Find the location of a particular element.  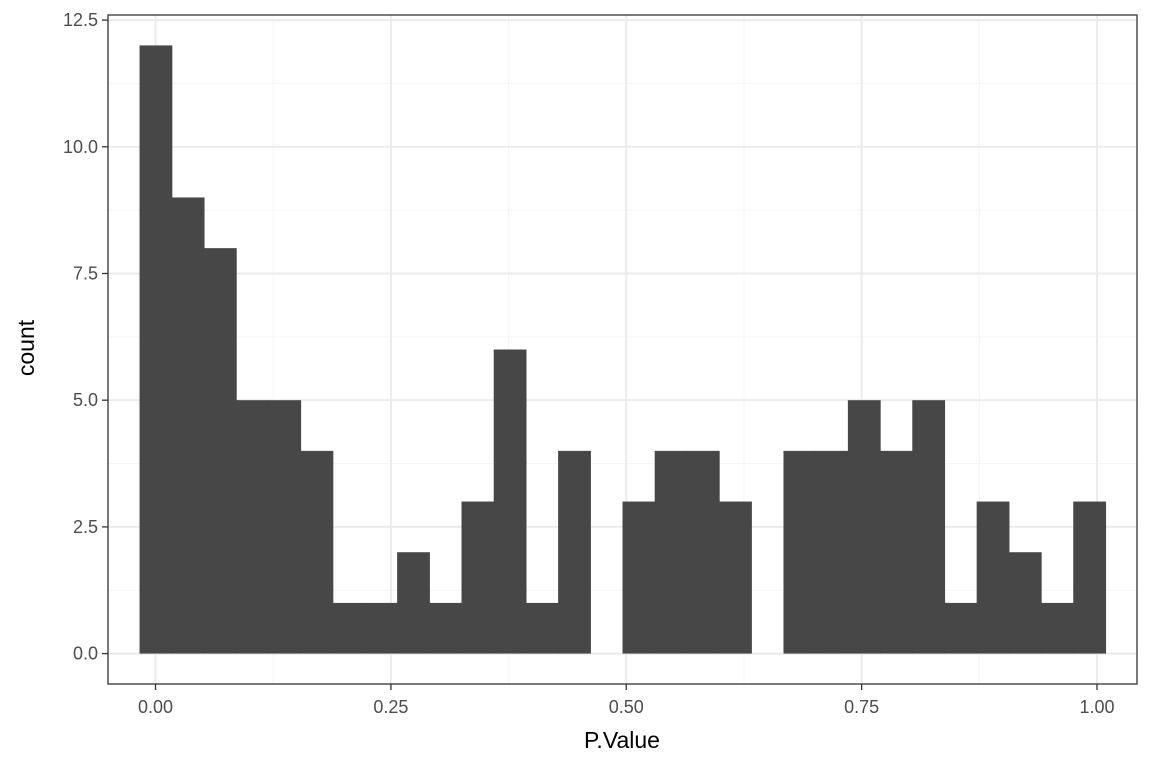

x-axis-title: P.Value is located at coordinates (622, 740).